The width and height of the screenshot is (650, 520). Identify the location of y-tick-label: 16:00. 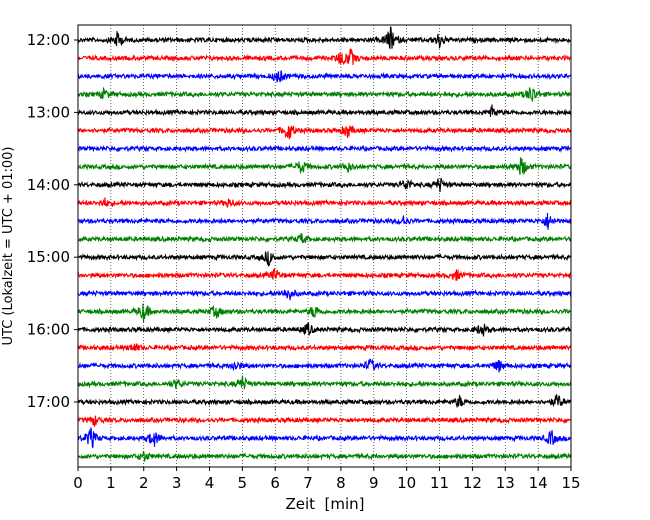
(48, 330).